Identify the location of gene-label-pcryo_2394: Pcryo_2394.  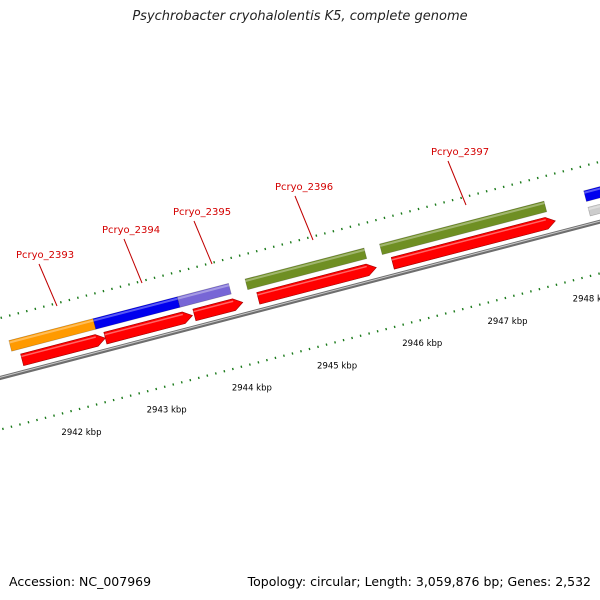
(131, 230).